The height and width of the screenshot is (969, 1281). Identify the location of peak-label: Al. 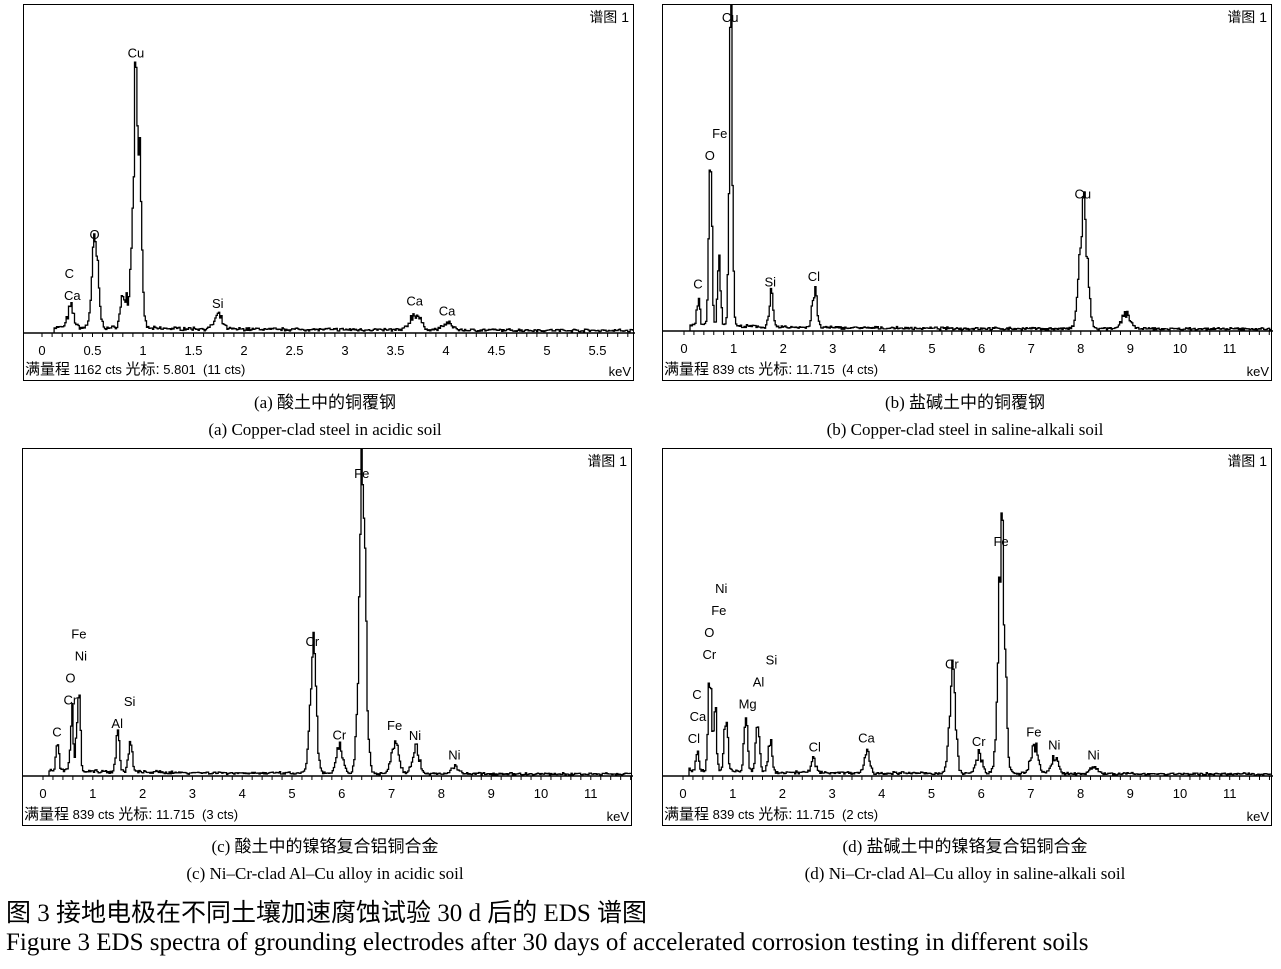
(117, 723).